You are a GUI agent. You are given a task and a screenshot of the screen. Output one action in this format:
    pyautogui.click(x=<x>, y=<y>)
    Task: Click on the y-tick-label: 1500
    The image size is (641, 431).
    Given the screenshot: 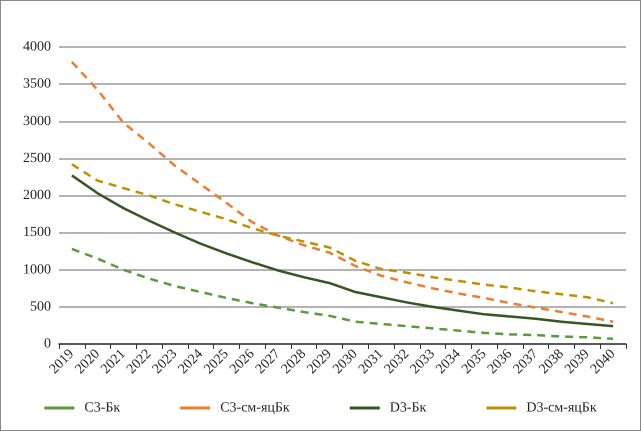 What is the action you would take?
    pyautogui.click(x=37, y=232)
    